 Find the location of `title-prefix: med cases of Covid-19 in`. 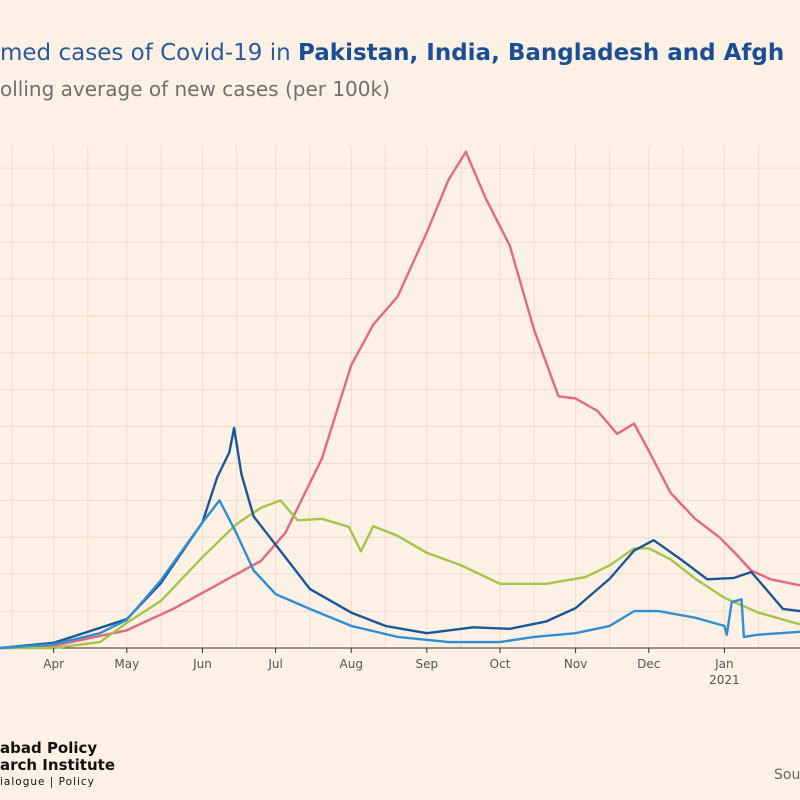

title-prefix: med cases of Covid-19 in is located at coordinates (149, 53).